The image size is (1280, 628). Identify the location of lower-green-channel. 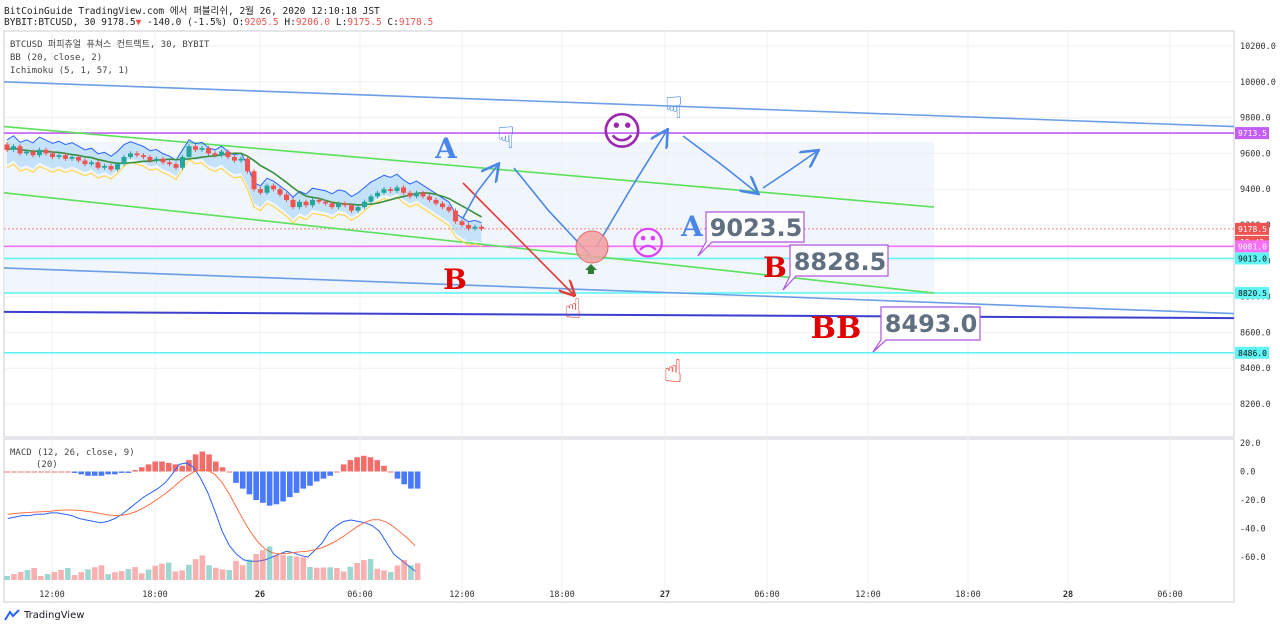
(469, 242).